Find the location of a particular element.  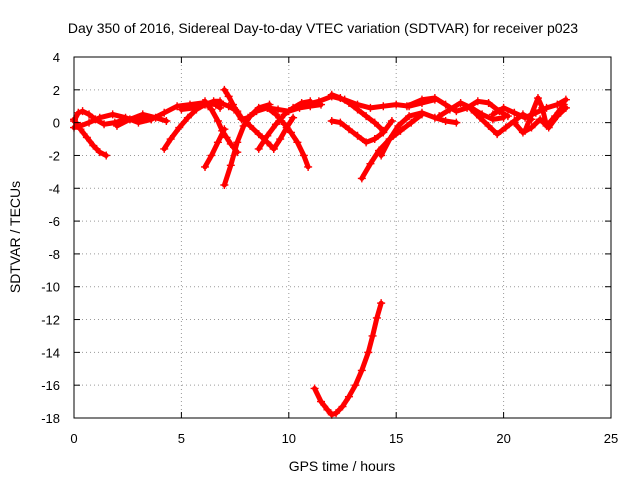

x-tick-label: 0 is located at coordinates (73, 438).